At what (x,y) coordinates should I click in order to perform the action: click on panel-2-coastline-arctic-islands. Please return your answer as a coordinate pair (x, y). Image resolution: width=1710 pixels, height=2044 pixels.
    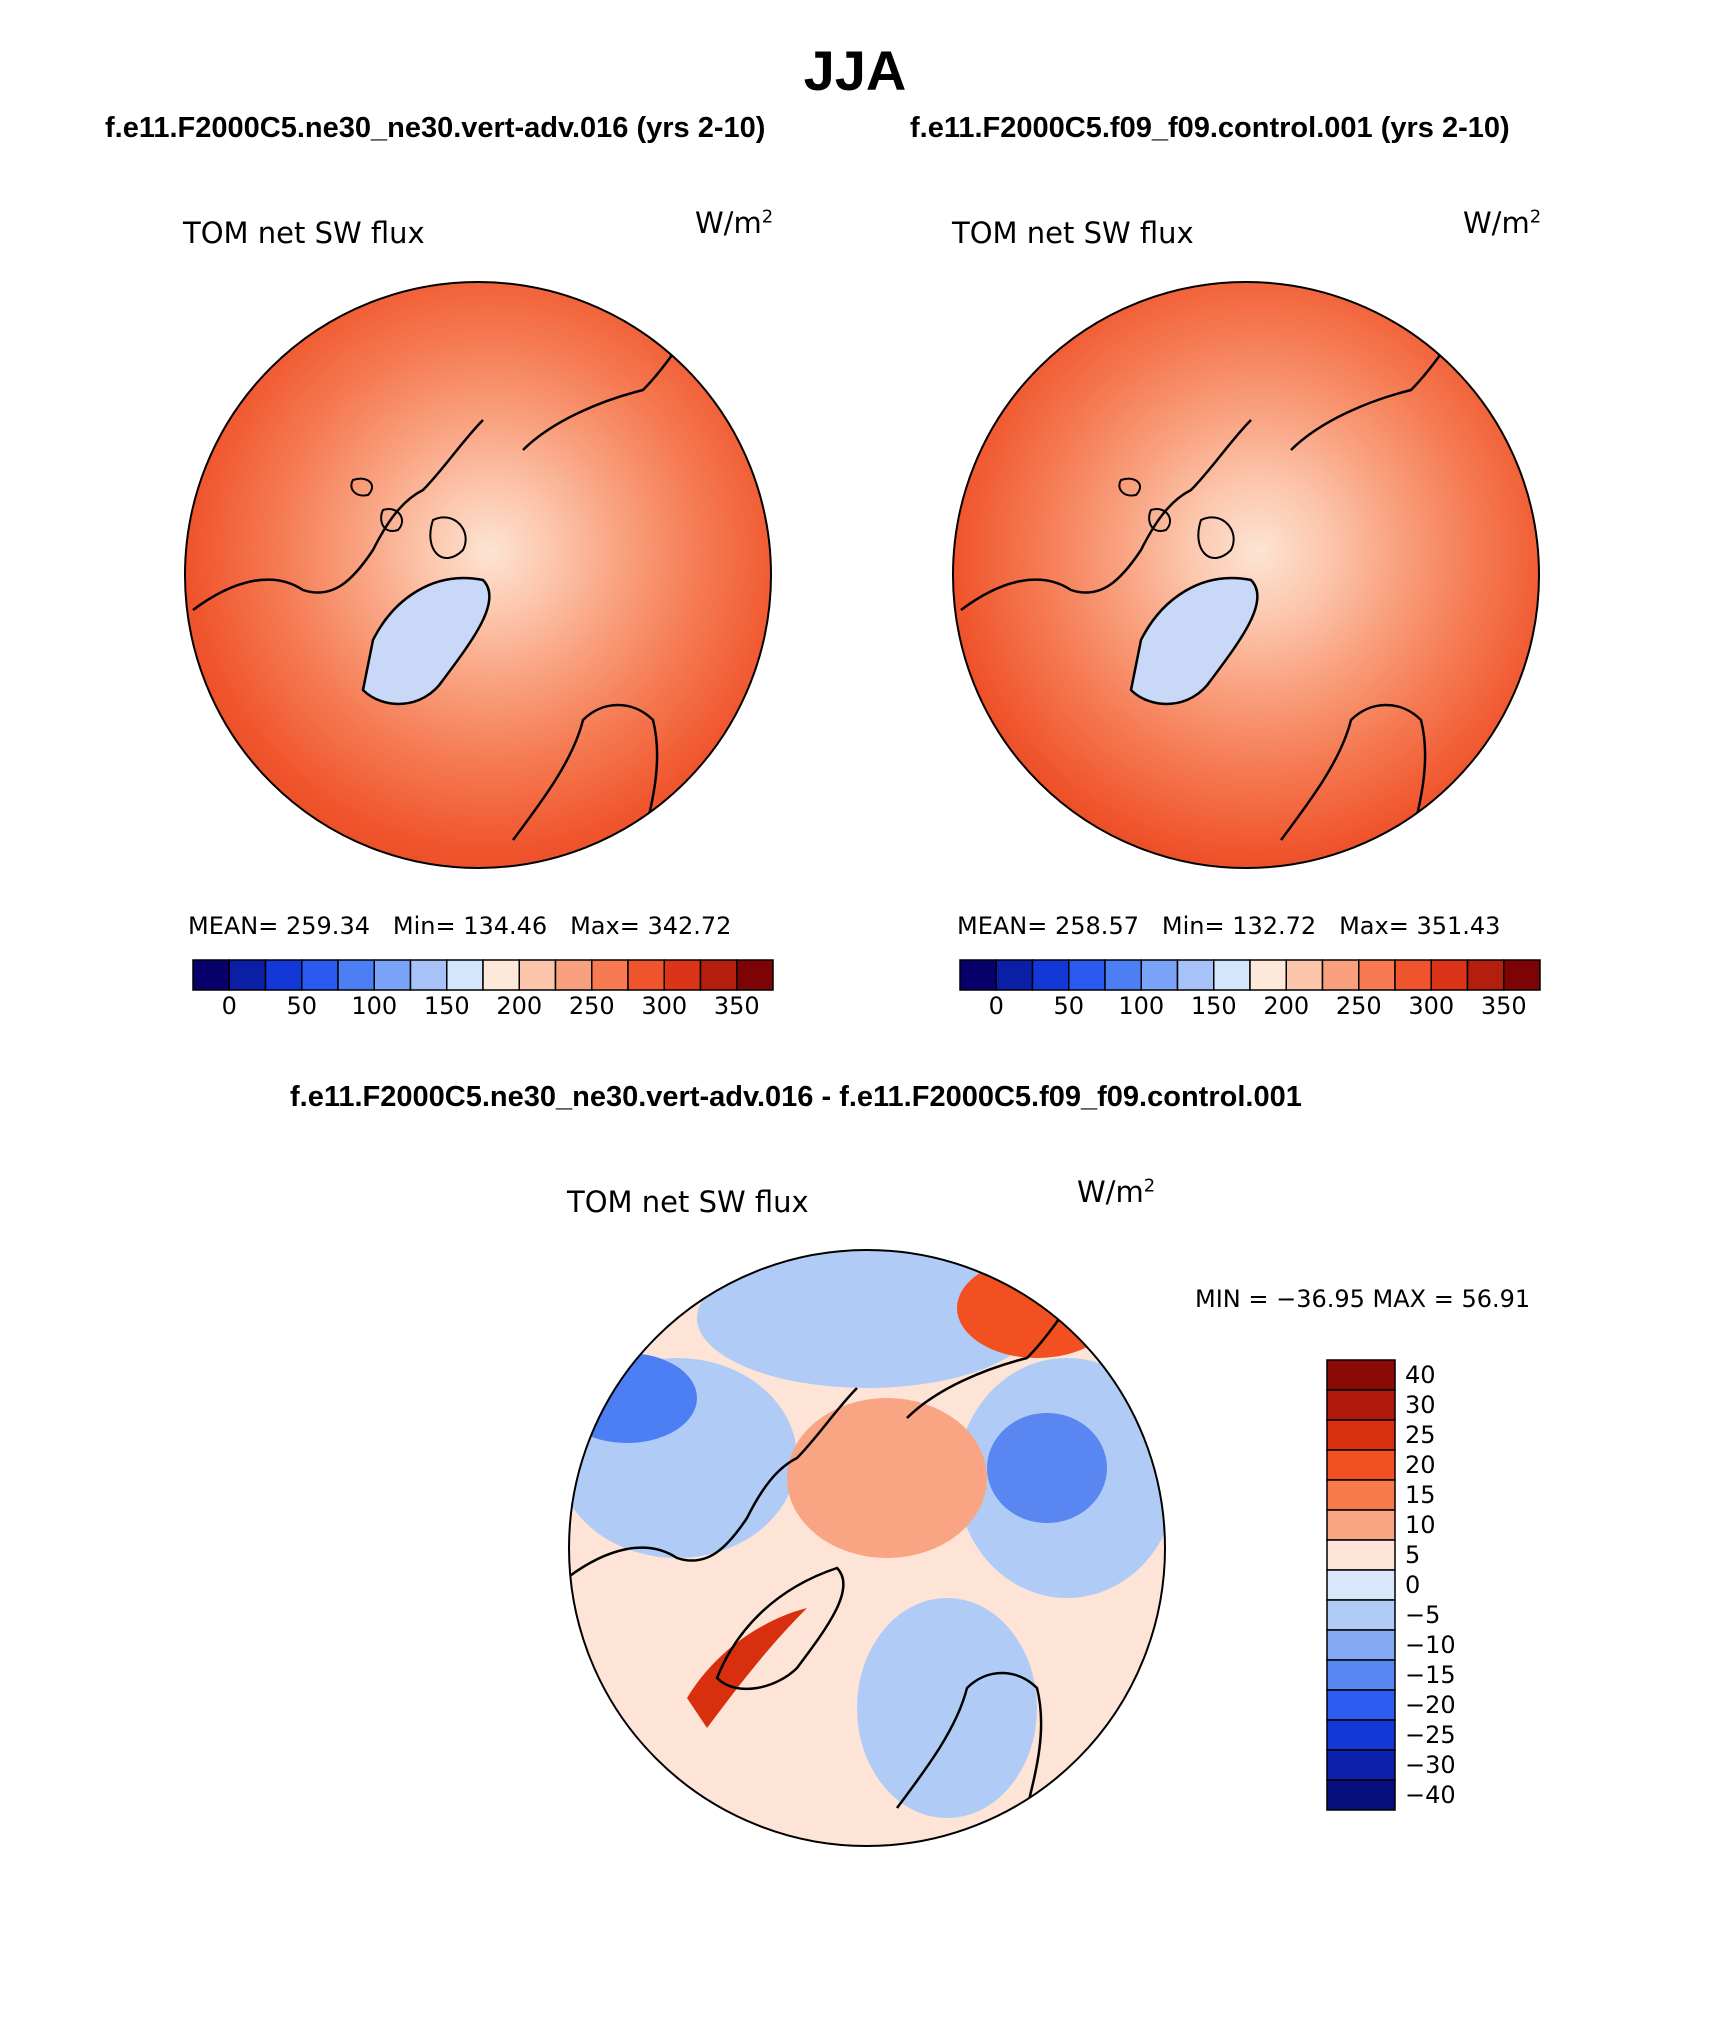
    Looking at the image, I should click on (1176, 518).